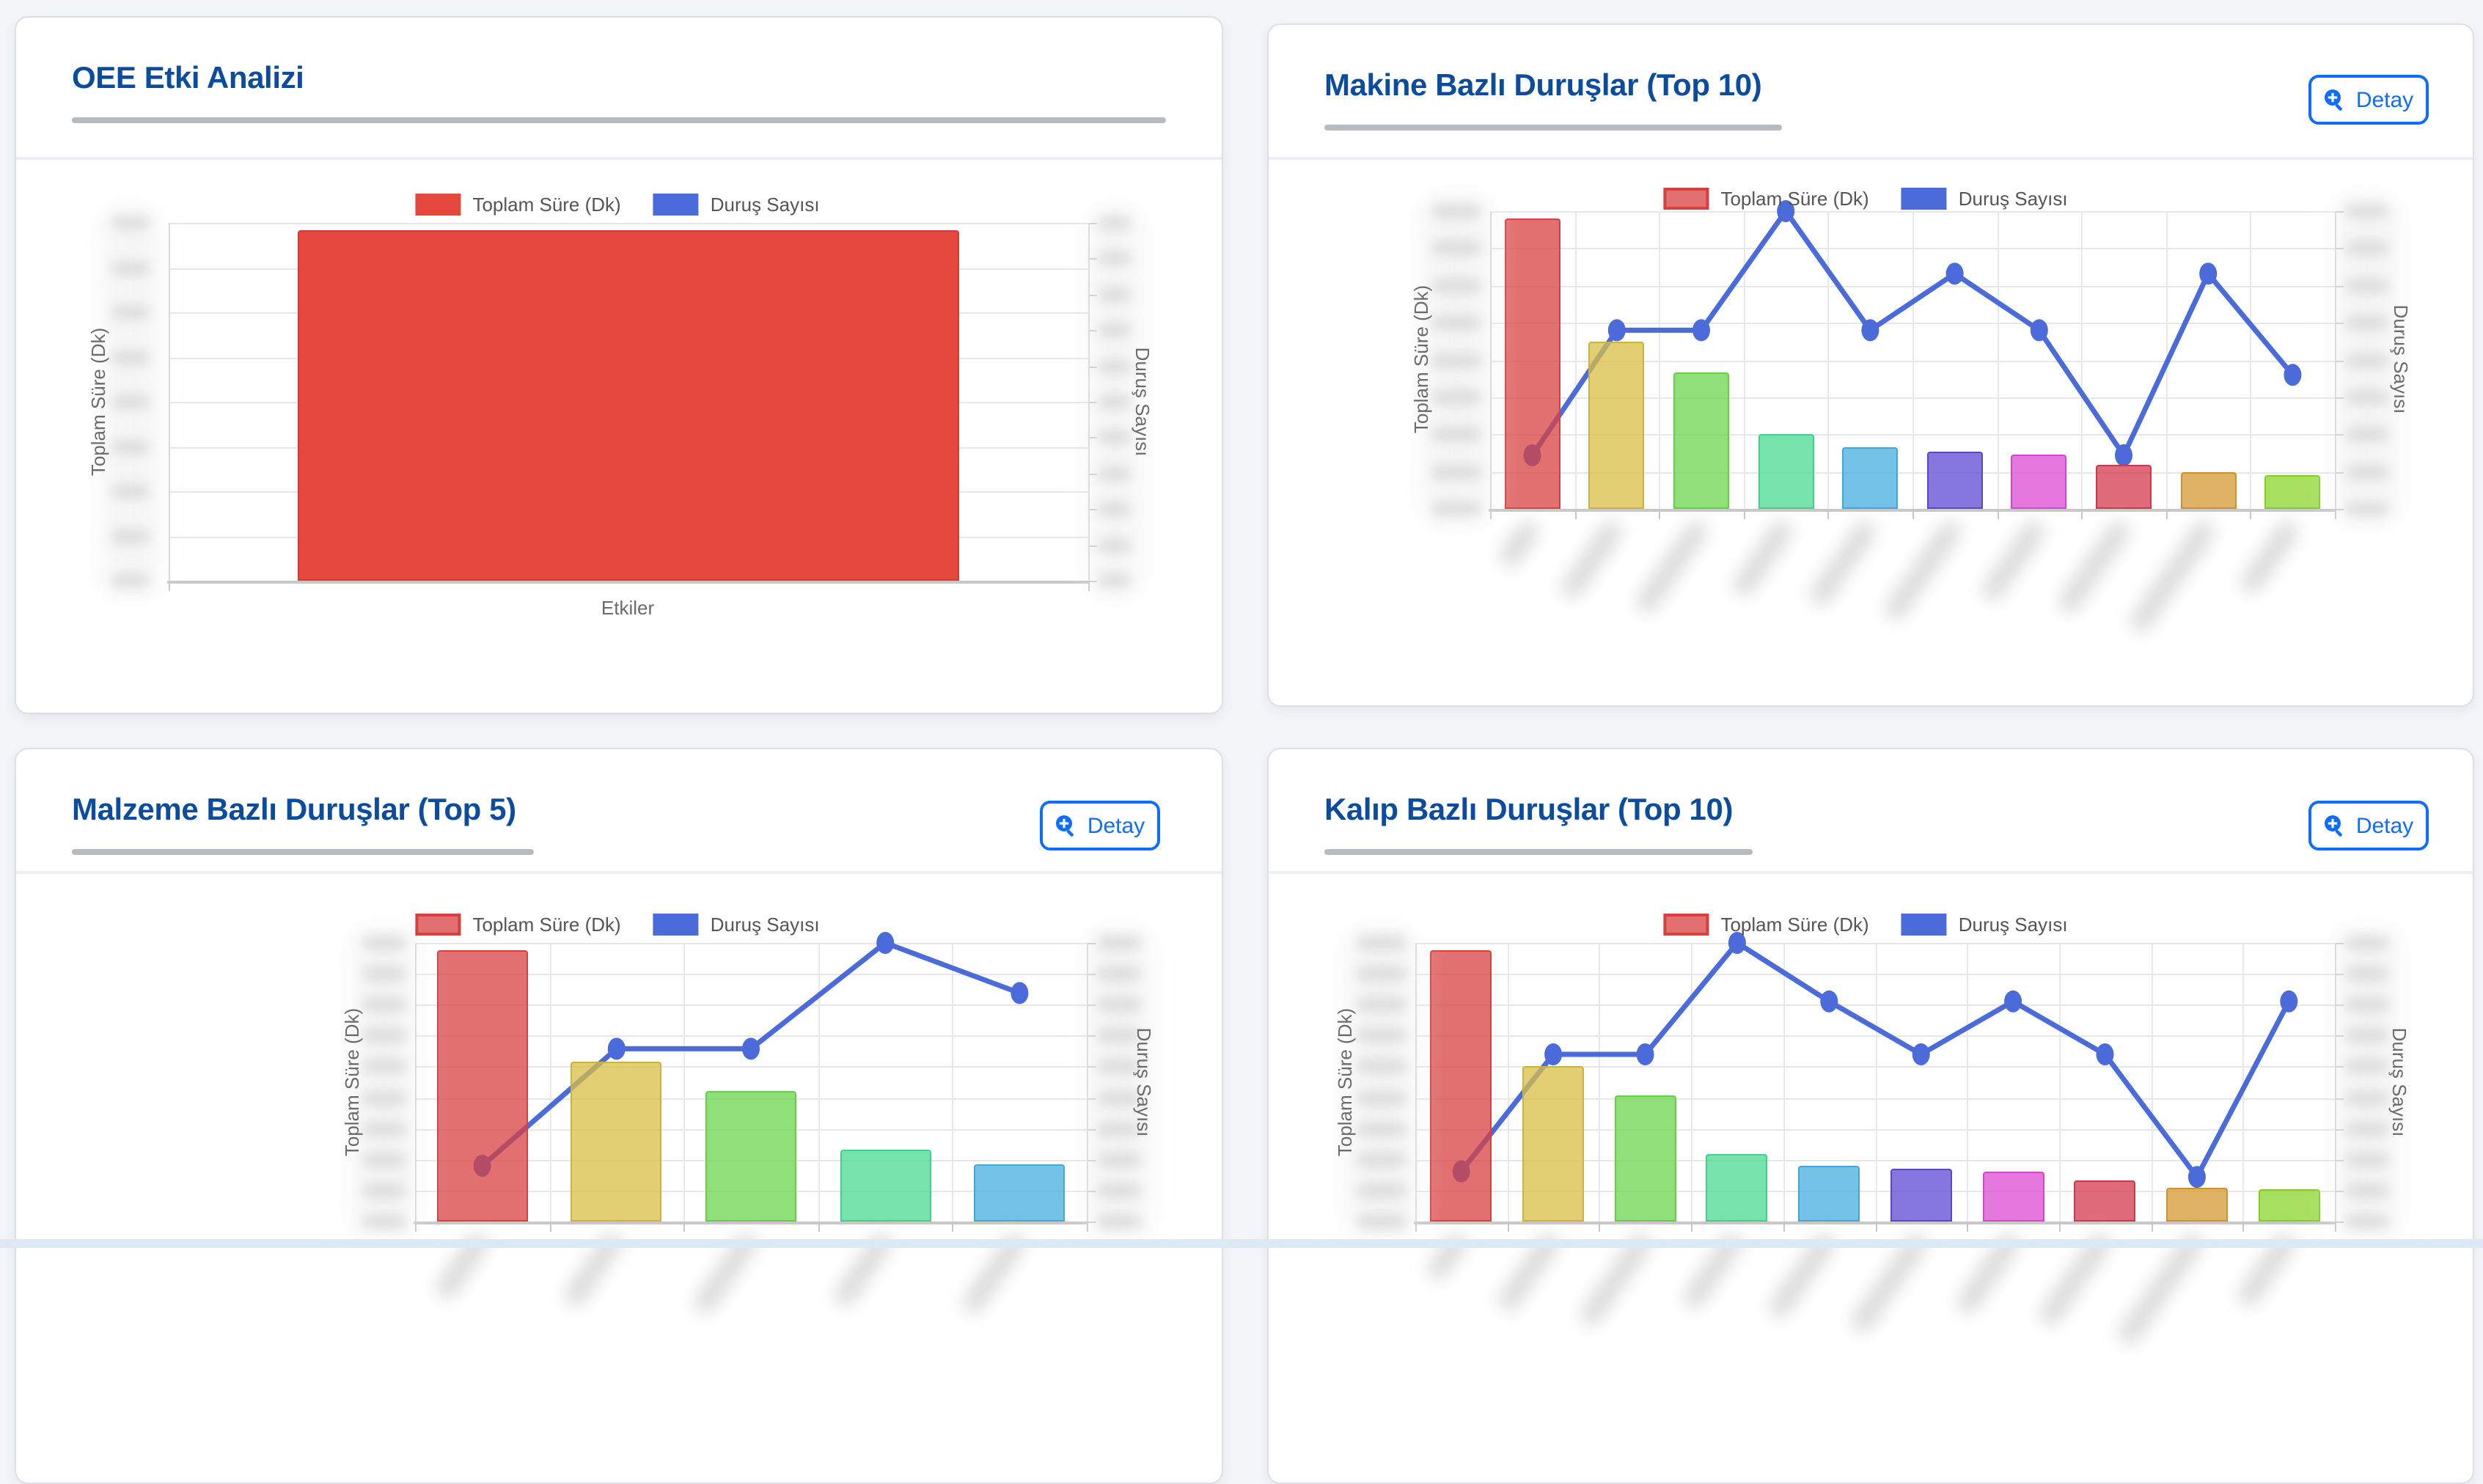 Image resolution: width=2483 pixels, height=1484 pixels. I want to click on page-title: OEE Etki Analizi, so click(188, 78).